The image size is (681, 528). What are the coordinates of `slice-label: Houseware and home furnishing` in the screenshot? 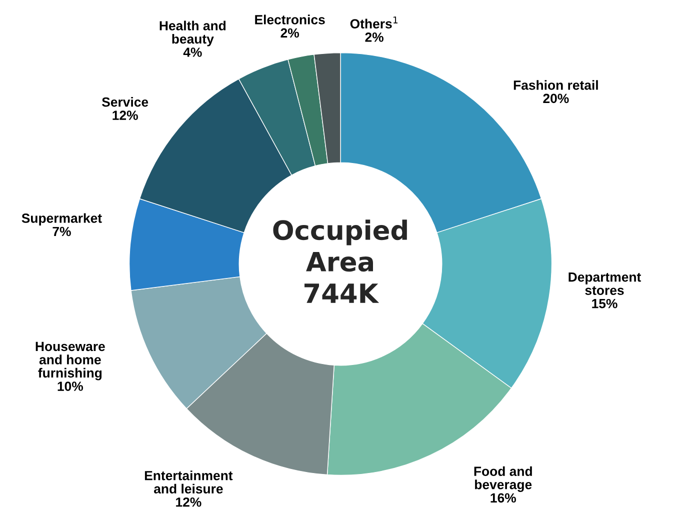 It's located at (70, 361).